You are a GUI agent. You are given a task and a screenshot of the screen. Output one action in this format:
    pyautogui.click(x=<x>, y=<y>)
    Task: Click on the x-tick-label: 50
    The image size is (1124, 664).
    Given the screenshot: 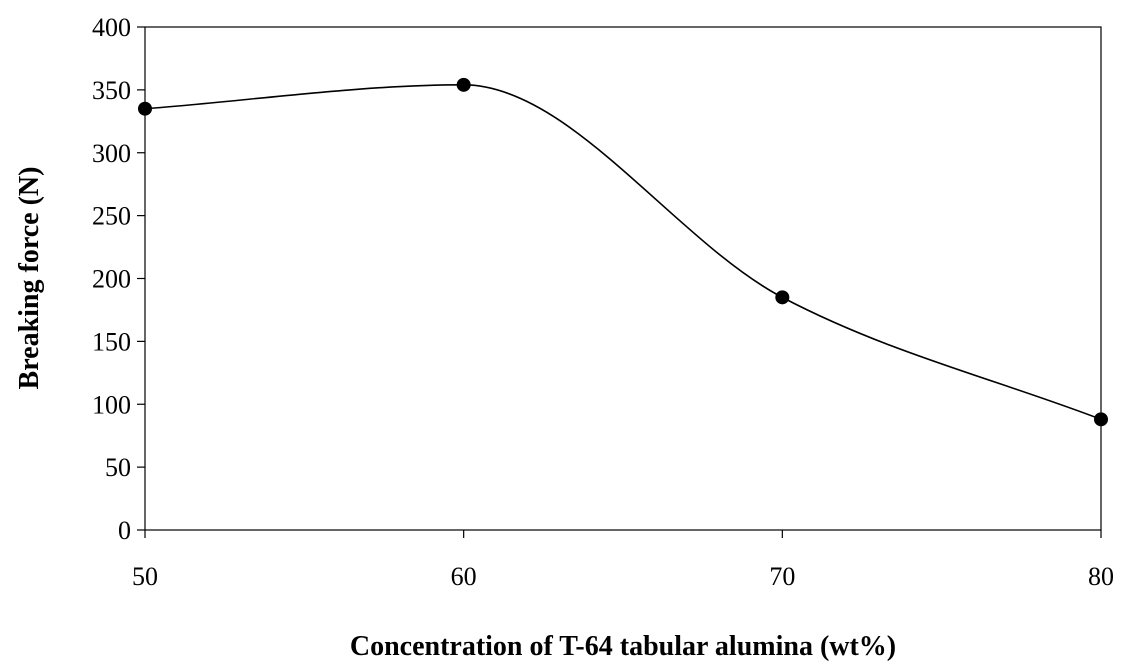 What is the action you would take?
    pyautogui.click(x=145, y=576)
    